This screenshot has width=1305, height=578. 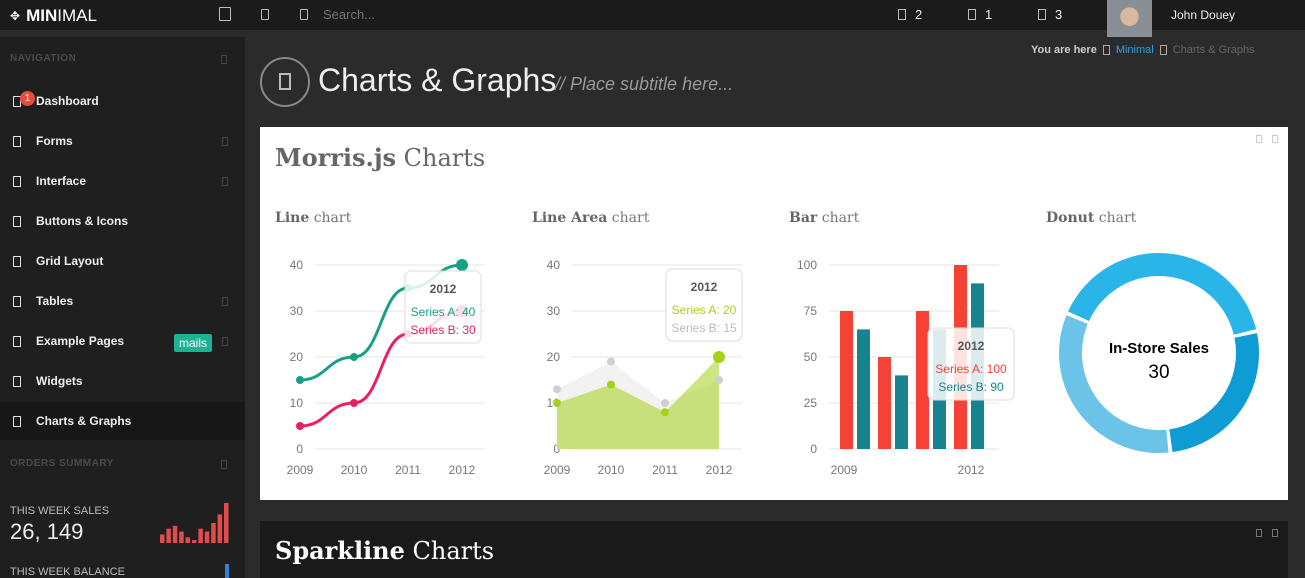 I want to click on sidebar-item-tables: Tables, so click(x=122, y=301).